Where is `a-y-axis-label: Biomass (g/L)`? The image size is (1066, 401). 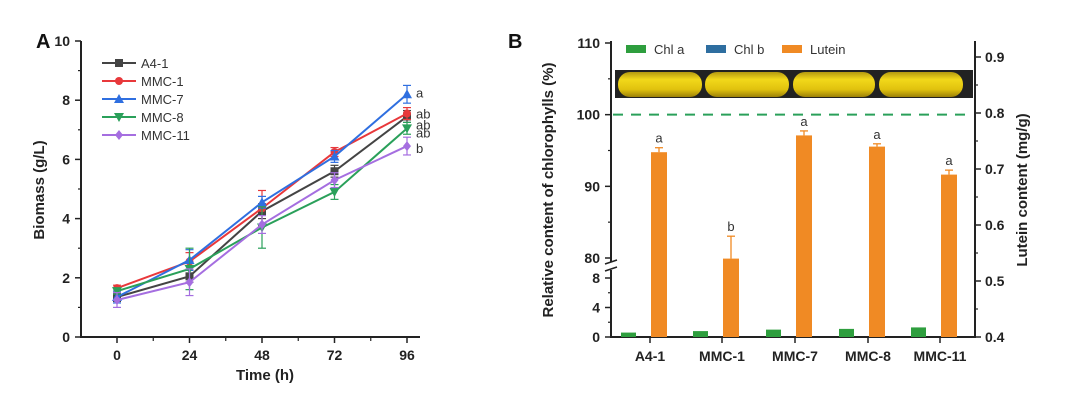
a-y-axis-label: Biomass (g/L) is located at coordinates (39, 189).